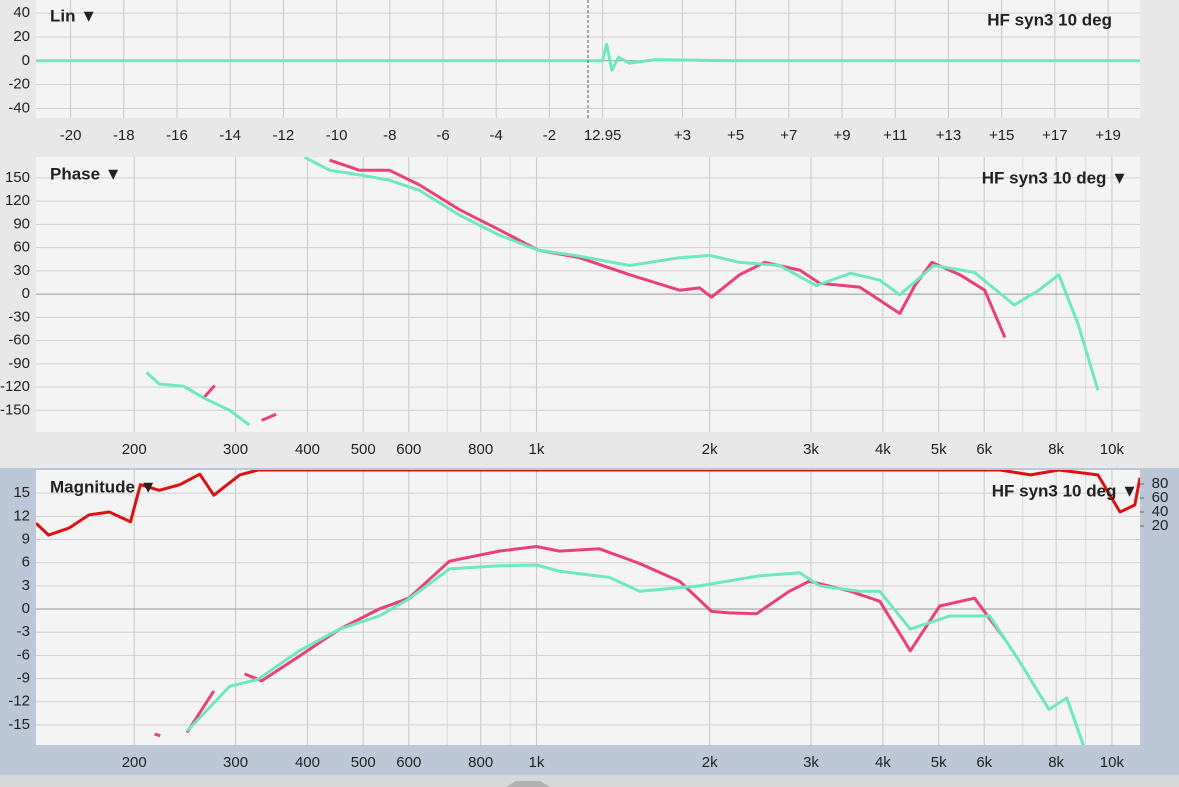 This screenshot has height=787, width=1179. What do you see at coordinates (1160, 525) in the screenshot?
I see `y2-tick-label: 20` at bounding box center [1160, 525].